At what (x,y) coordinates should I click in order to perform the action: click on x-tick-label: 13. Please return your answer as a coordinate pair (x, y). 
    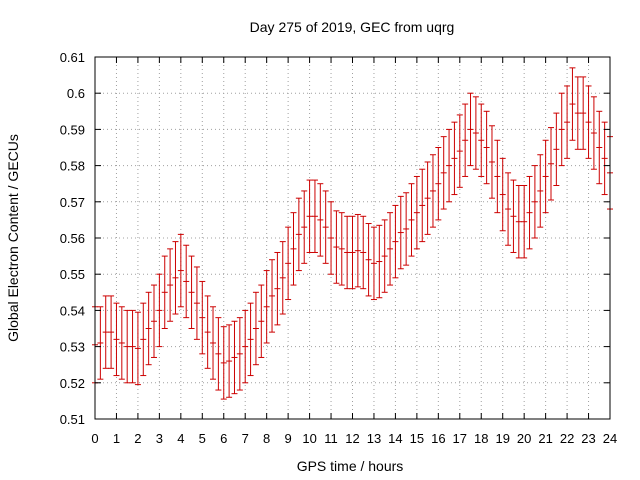
    Looking at the image, I should click on (374, 438).